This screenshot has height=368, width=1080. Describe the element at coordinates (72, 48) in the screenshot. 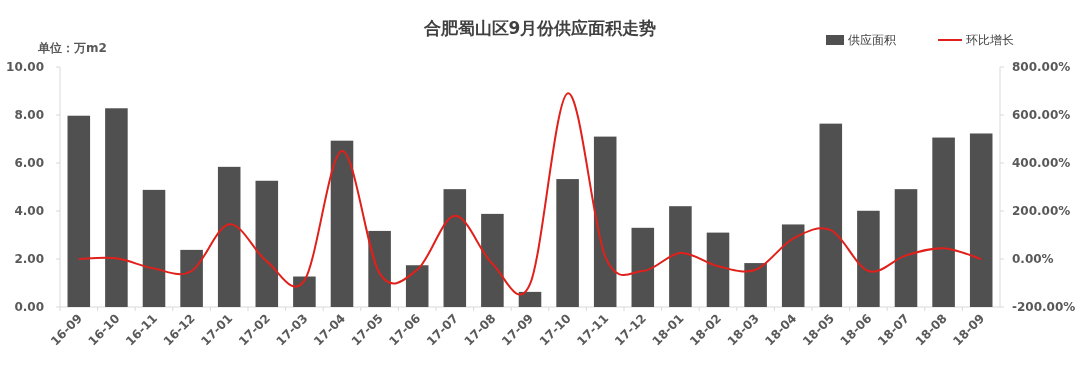

I see `y-axis-title: 单位：万m2` at that location.